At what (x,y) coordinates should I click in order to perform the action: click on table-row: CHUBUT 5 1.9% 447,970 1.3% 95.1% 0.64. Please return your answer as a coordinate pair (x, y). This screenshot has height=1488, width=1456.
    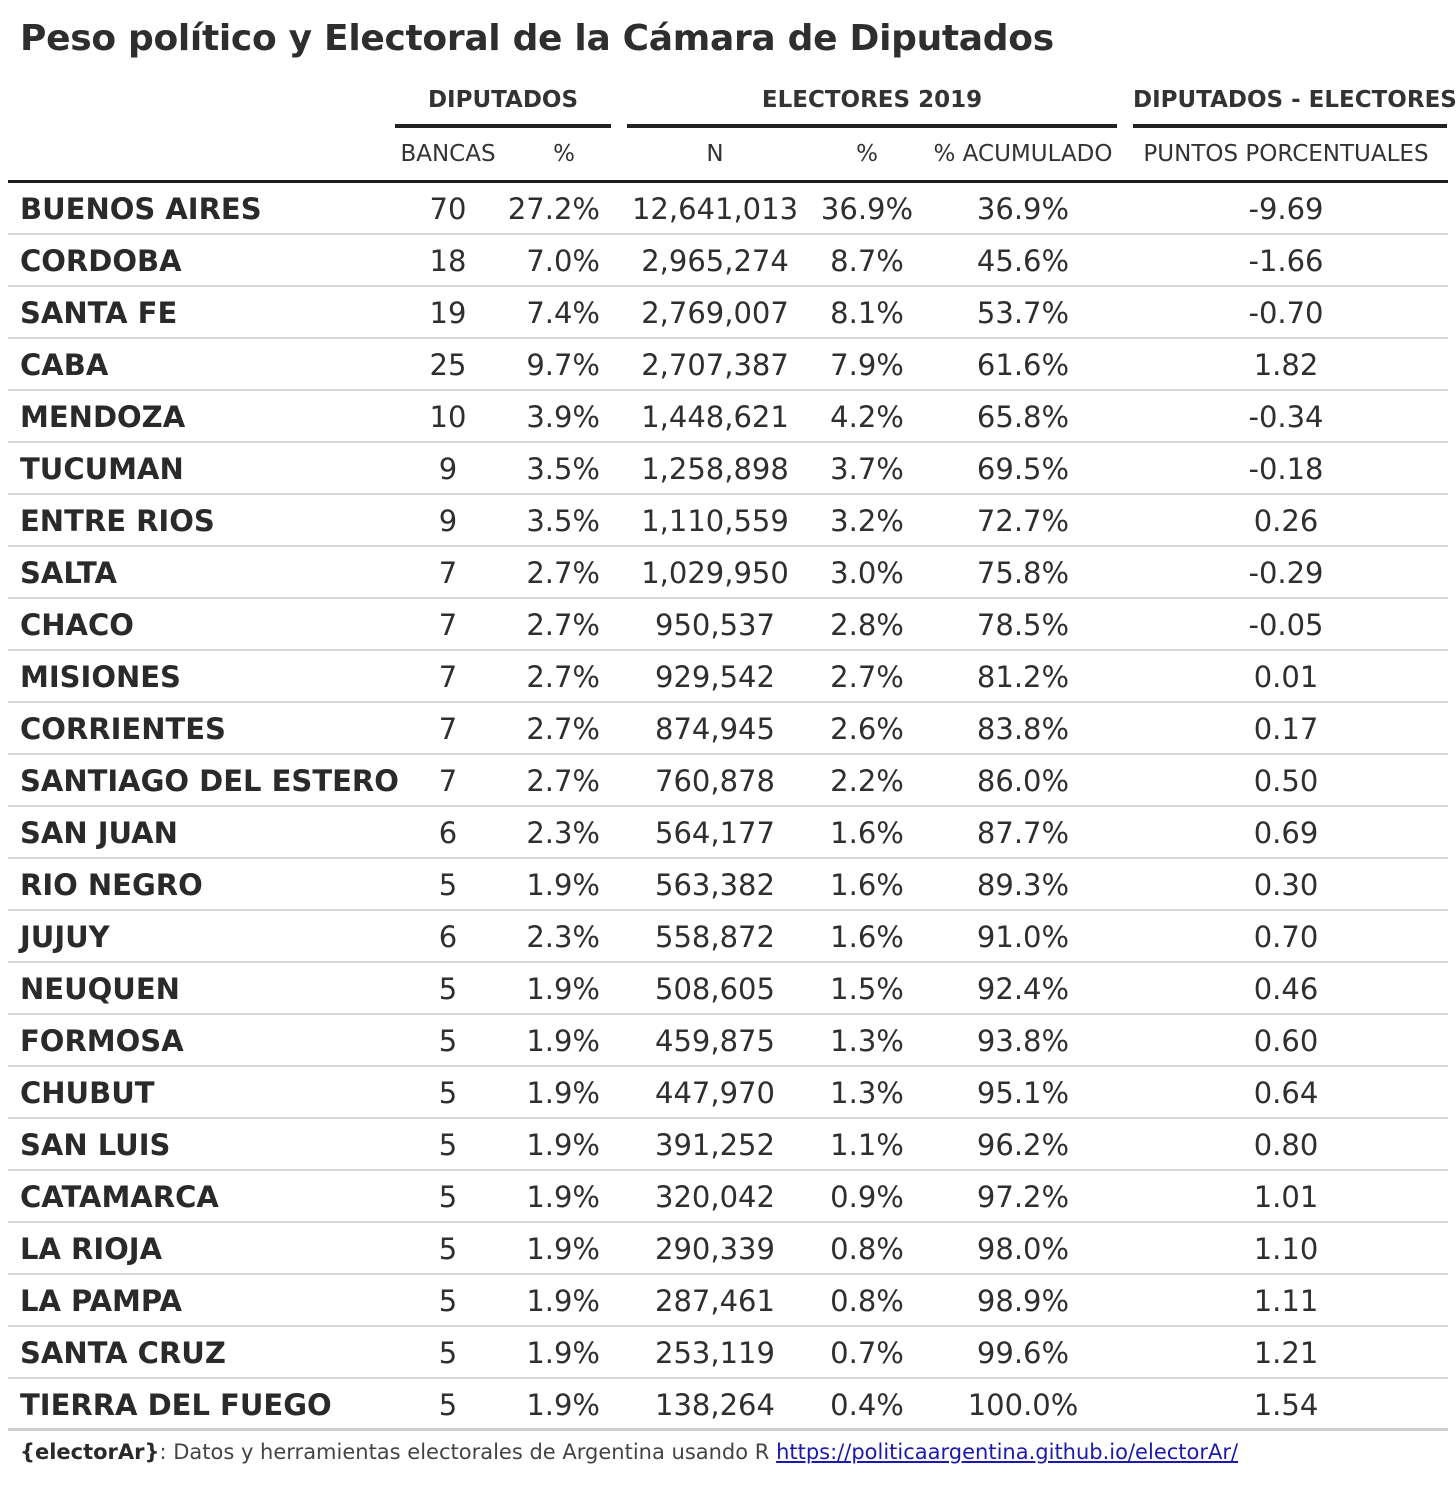
    Looking at the image, I should click on (728, 1093).